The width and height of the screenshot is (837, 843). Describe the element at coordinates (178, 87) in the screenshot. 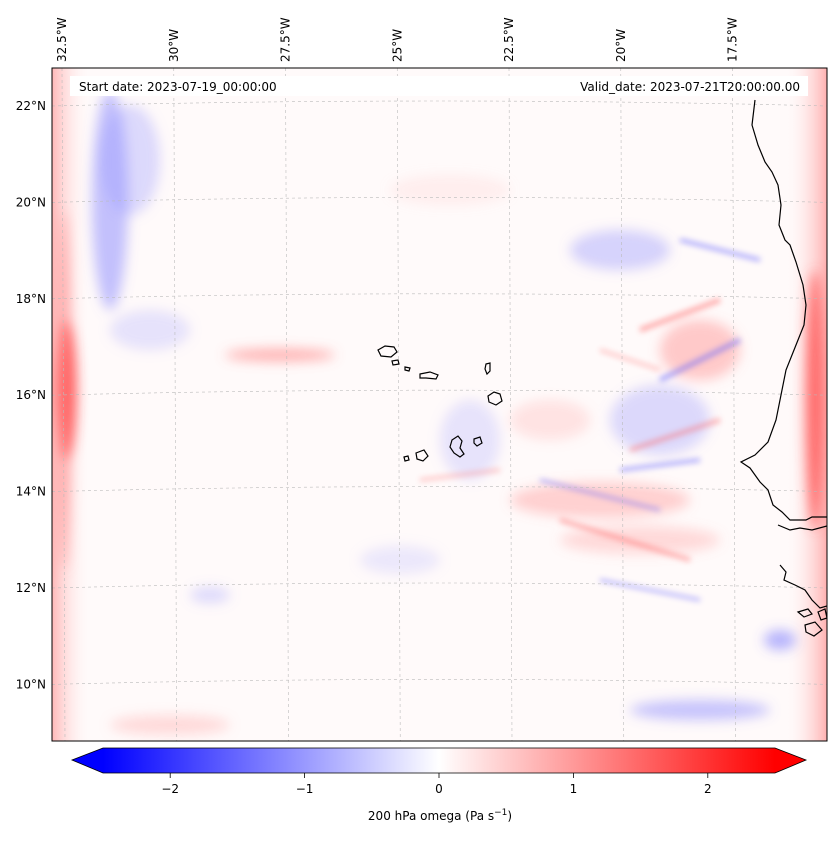

I see `start-date-label: Start date: 2023-07-19_00:00:00` at that location.